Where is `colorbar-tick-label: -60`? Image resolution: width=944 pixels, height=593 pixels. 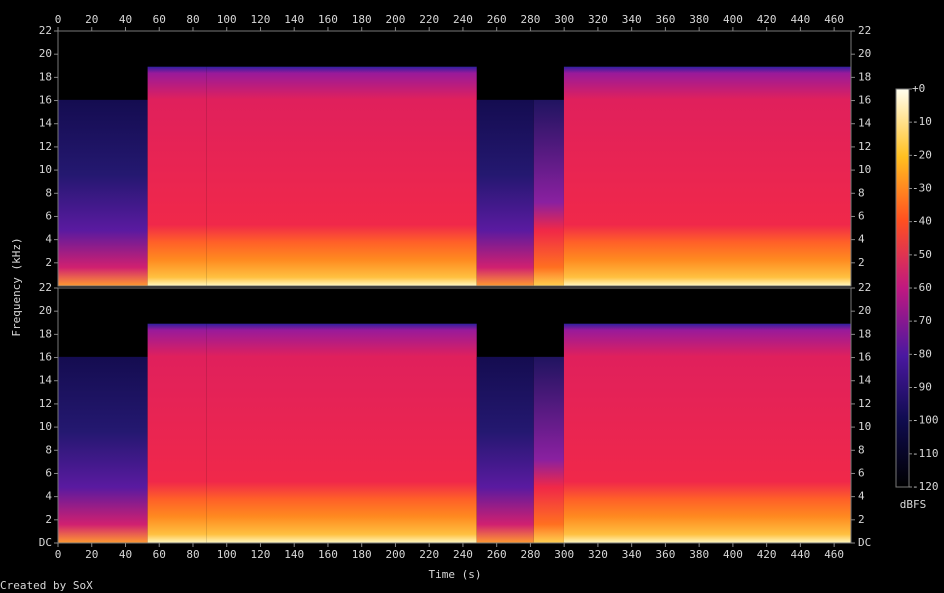 colorbar-tick-label: -60 is located at coordinates (922, 287).